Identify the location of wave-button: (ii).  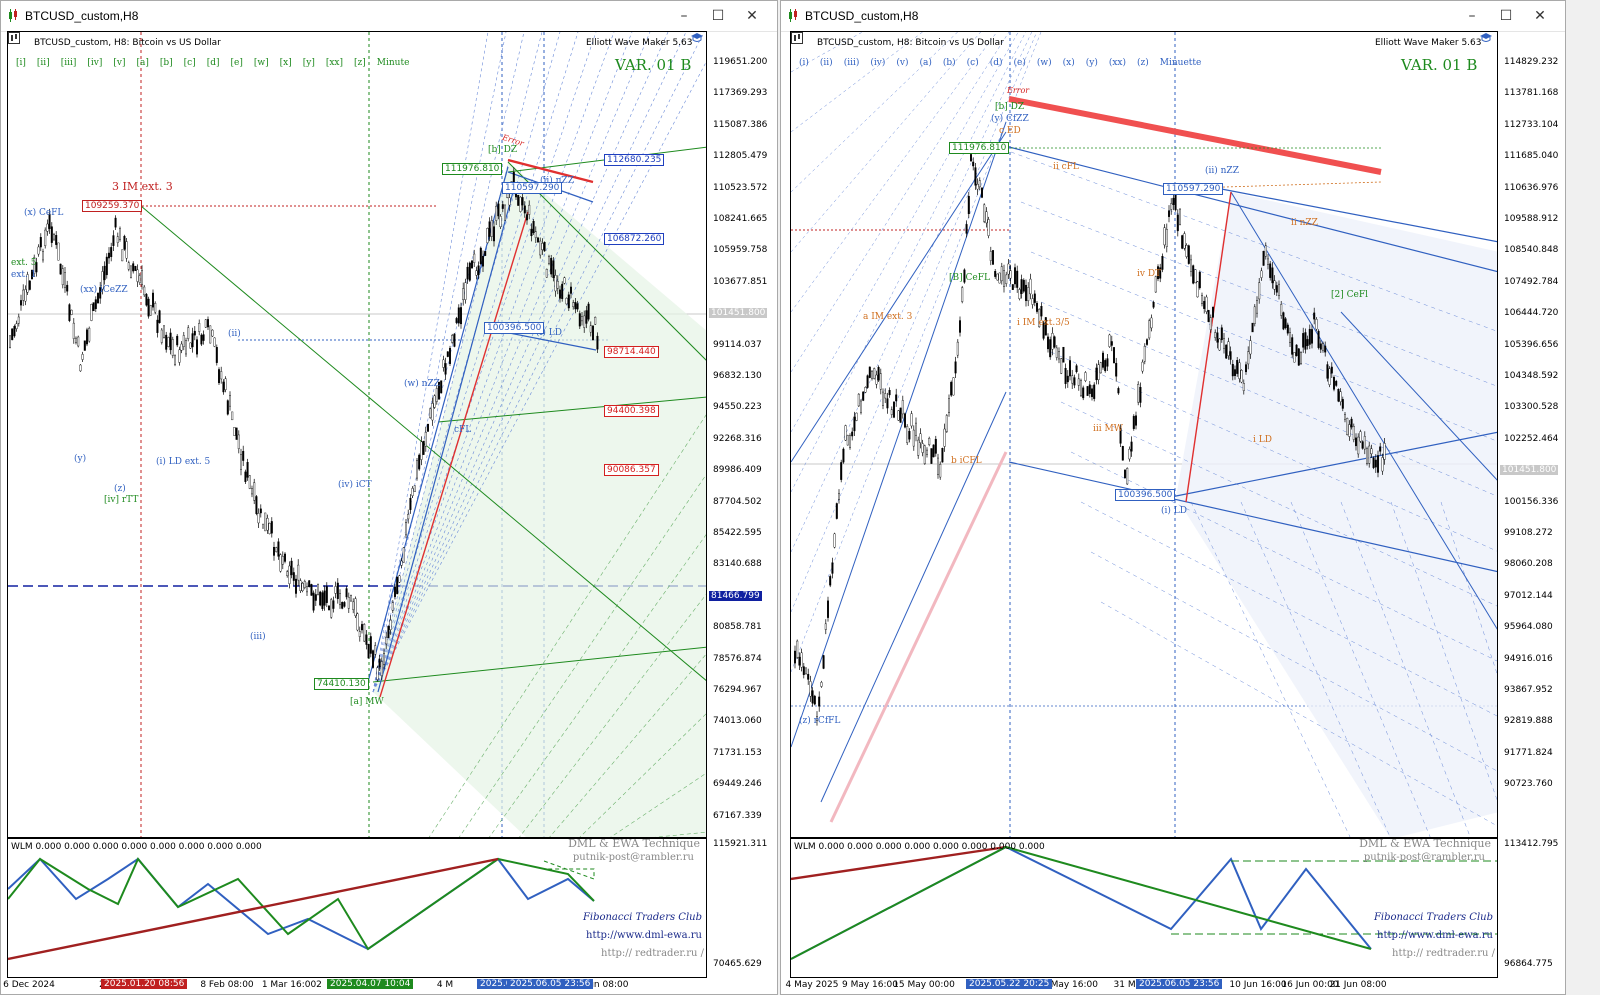
(826, 63).